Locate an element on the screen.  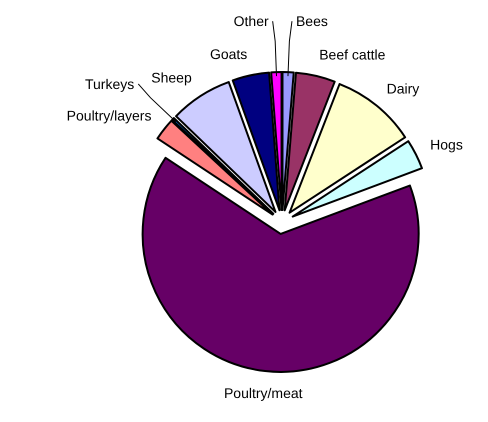
slice-label: Poultry/meat is located at coordinates (263, 392).